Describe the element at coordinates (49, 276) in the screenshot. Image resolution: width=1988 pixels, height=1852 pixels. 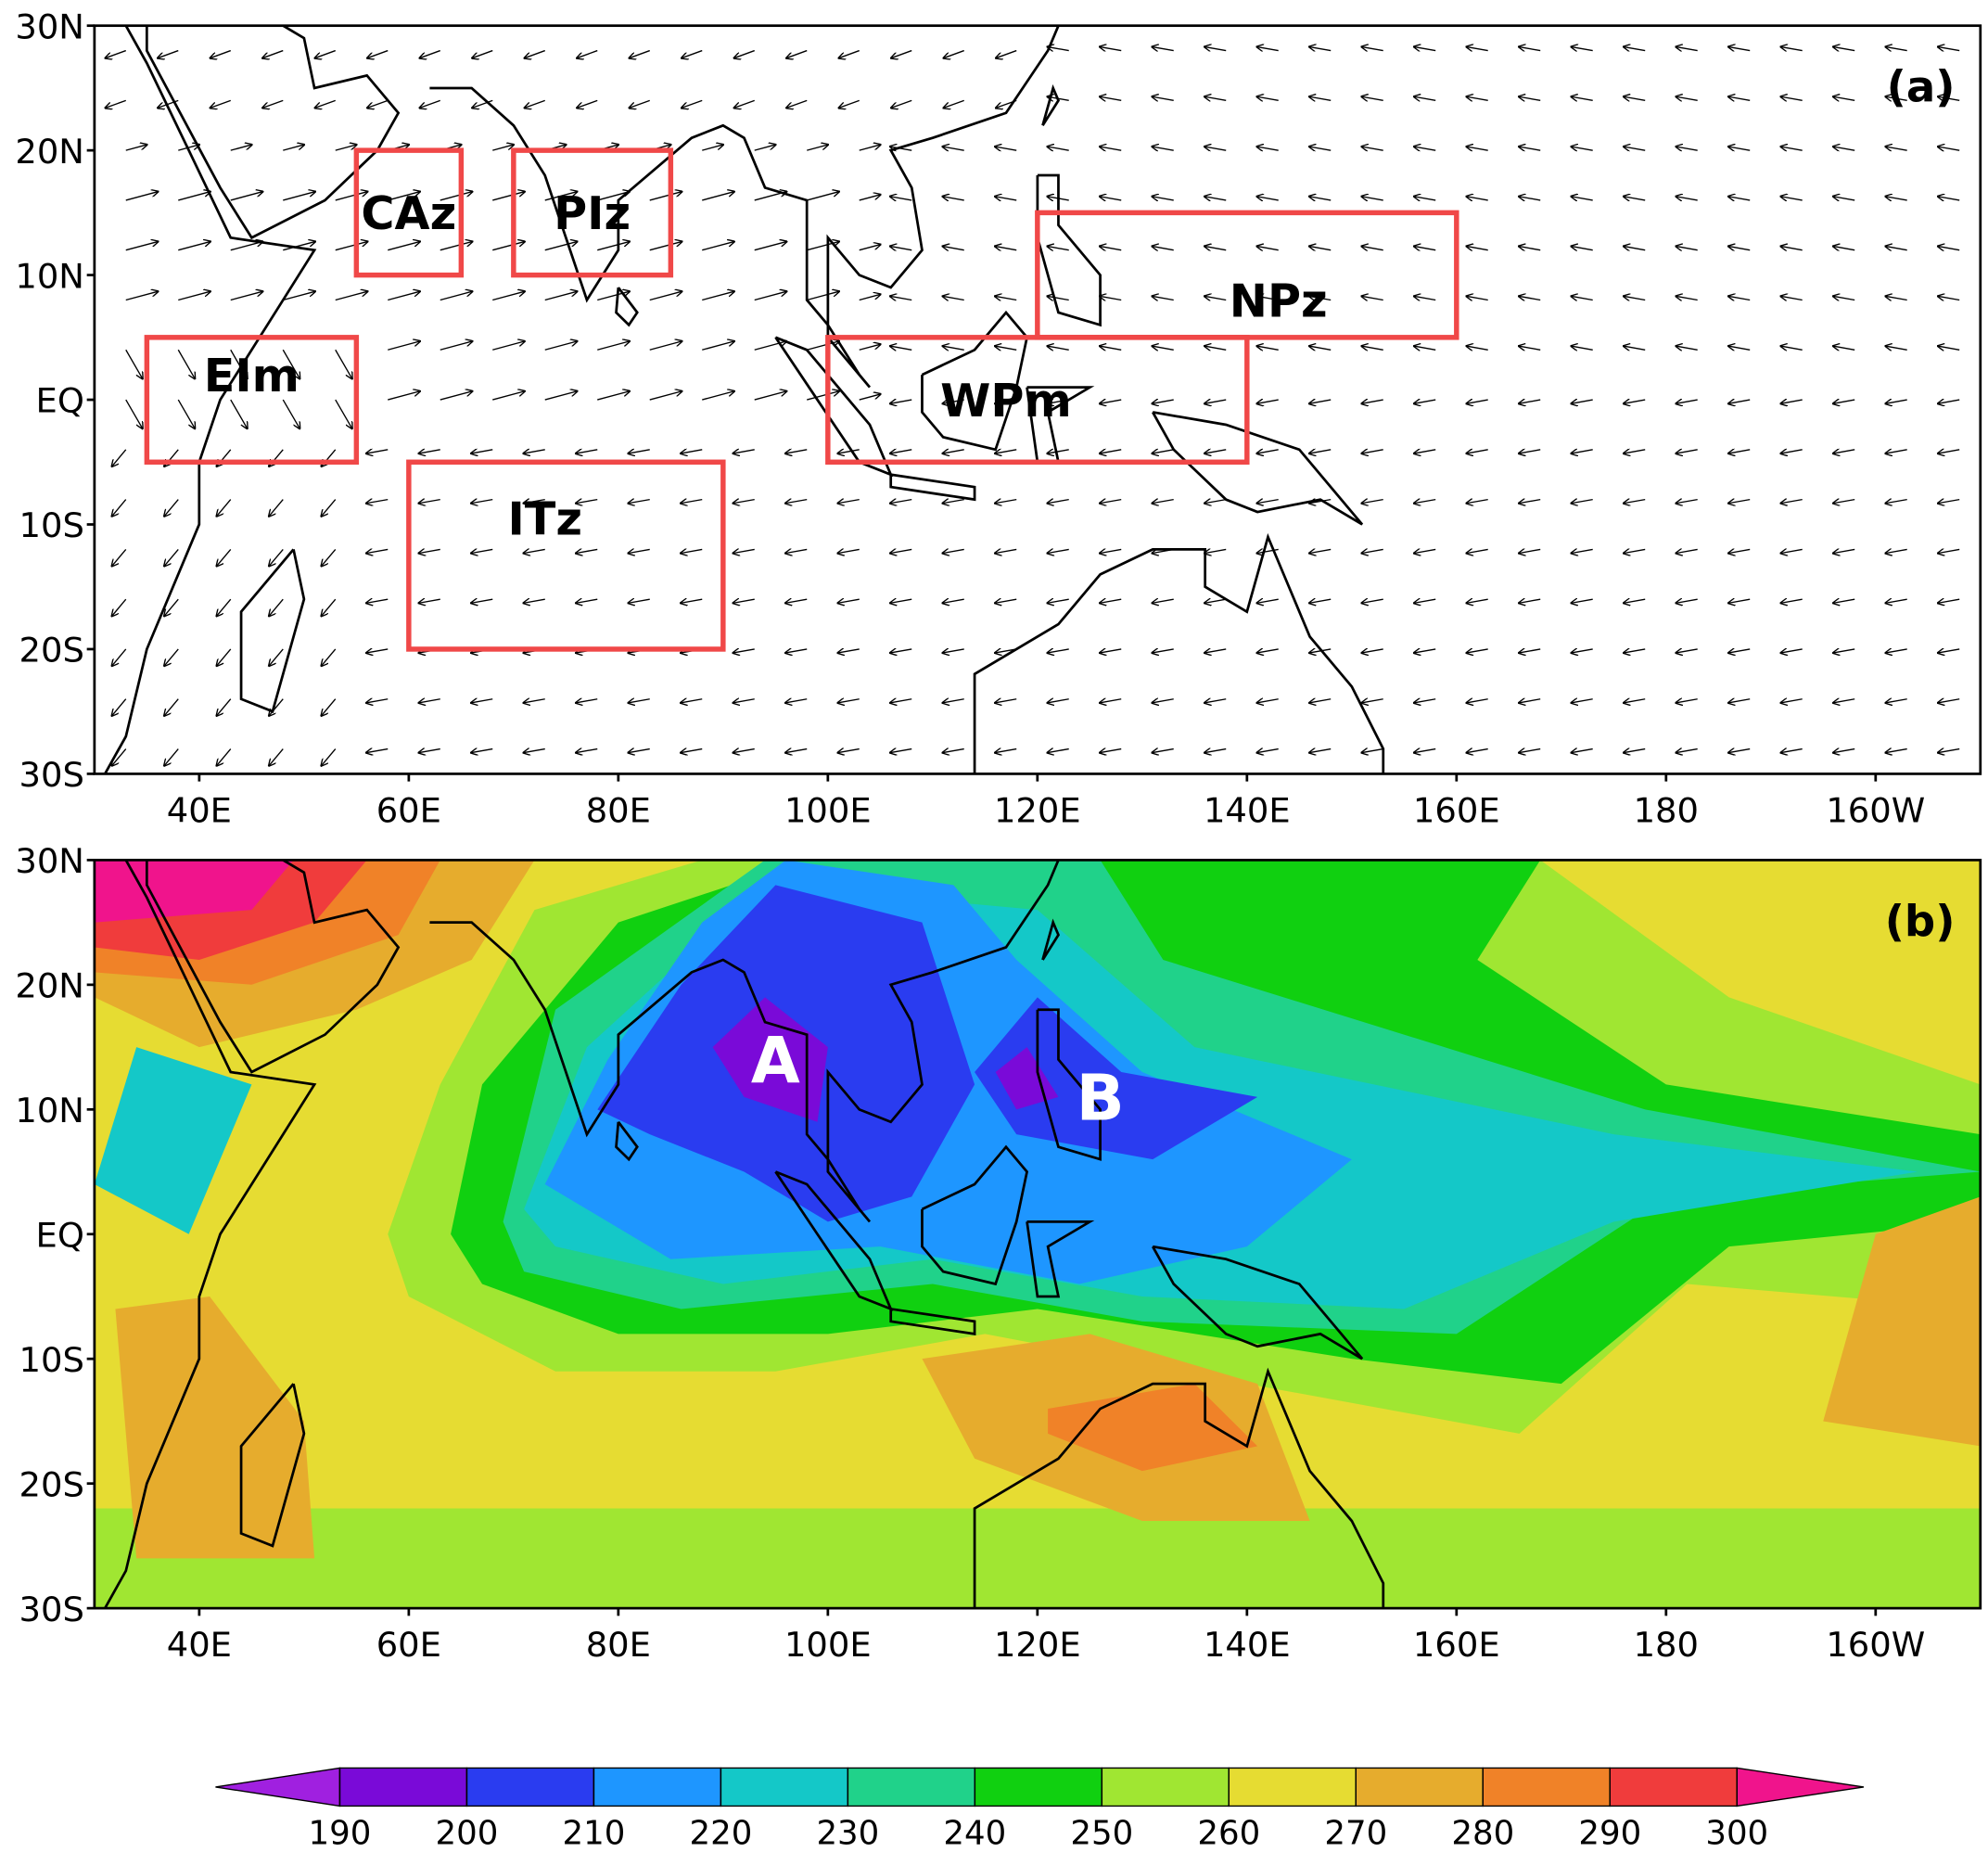
I see `lat-tick-label: 10N` at that location.